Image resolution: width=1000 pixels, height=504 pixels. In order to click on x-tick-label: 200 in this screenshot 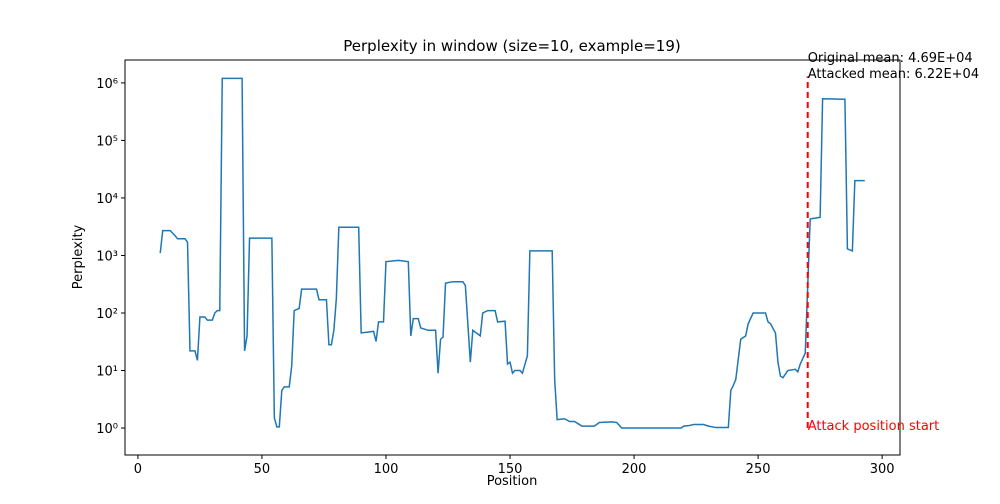, I will do `click(634, 469)`.